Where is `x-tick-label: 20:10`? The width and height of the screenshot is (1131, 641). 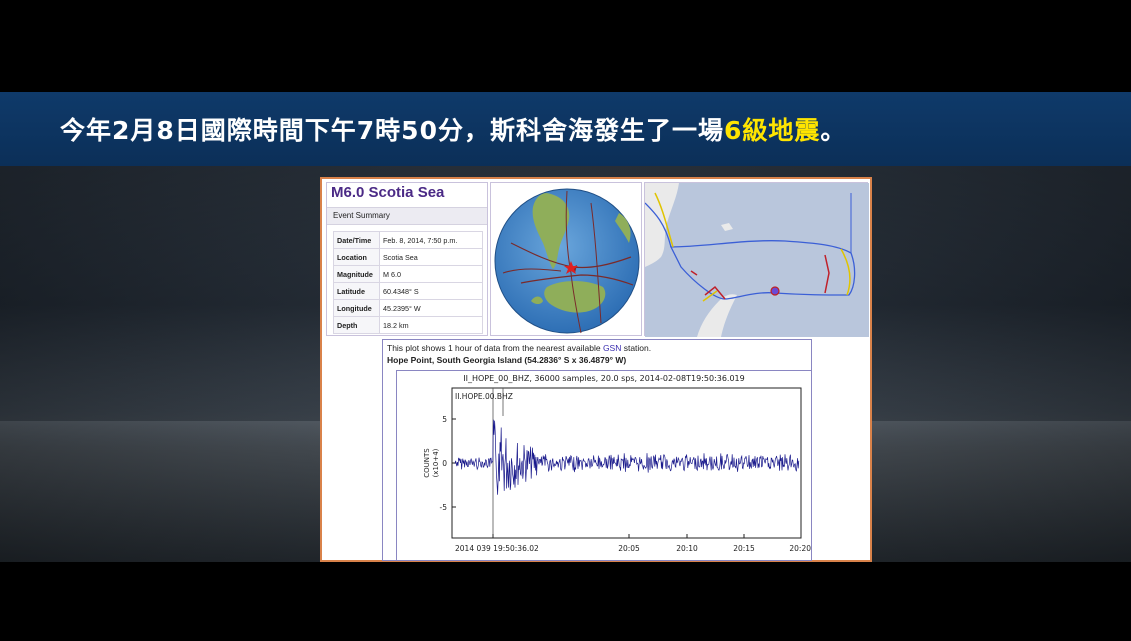 x-tick-label: 20:10 is located at coordinates (687, 548).